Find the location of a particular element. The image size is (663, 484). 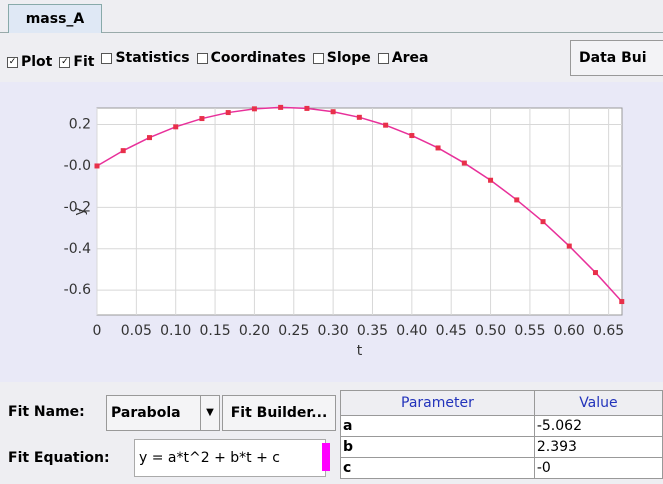

checkbox: Slope is located at coordinates (341, 58).